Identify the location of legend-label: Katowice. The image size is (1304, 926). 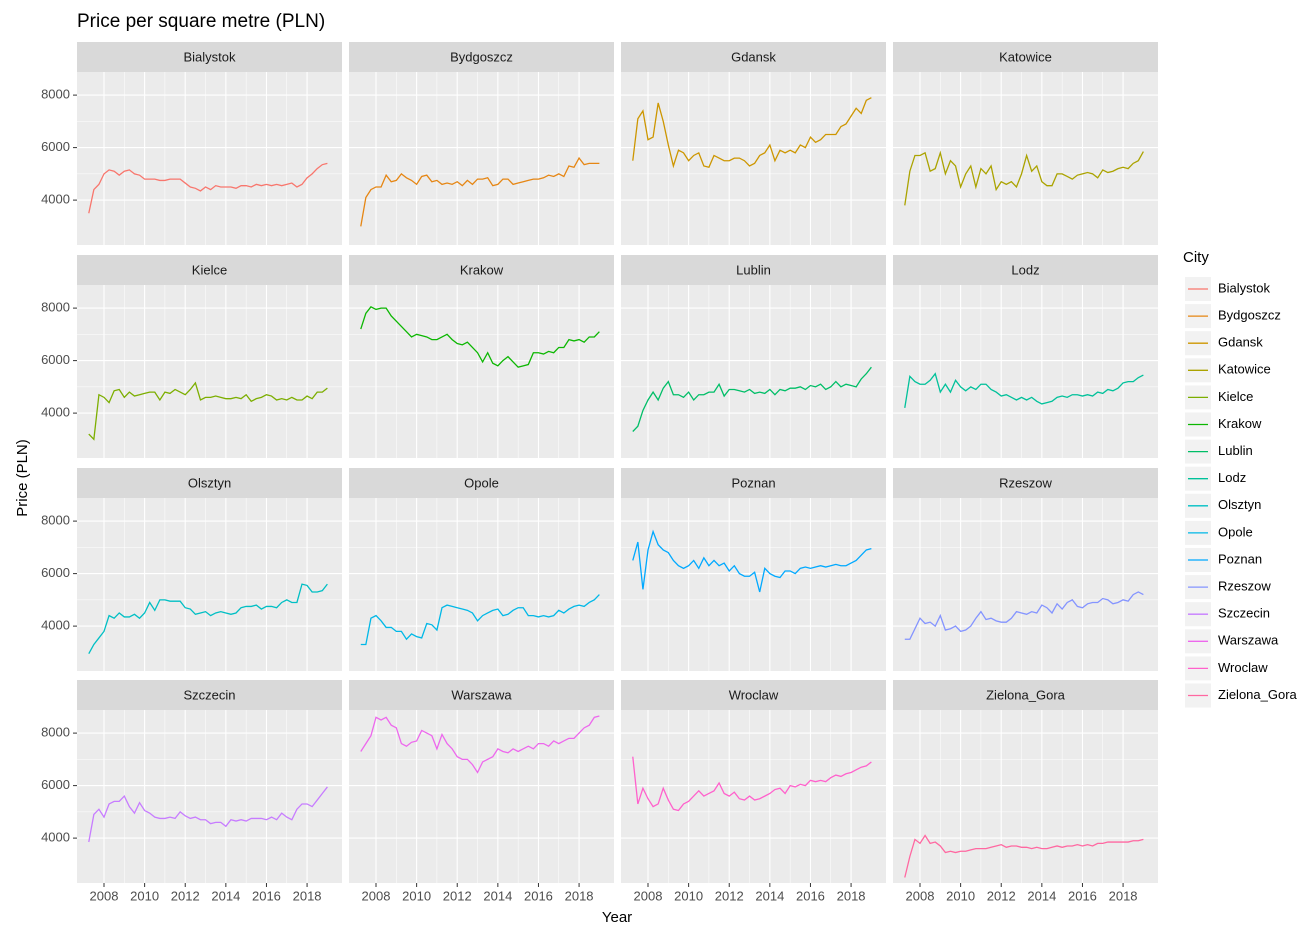
(1244, 369).